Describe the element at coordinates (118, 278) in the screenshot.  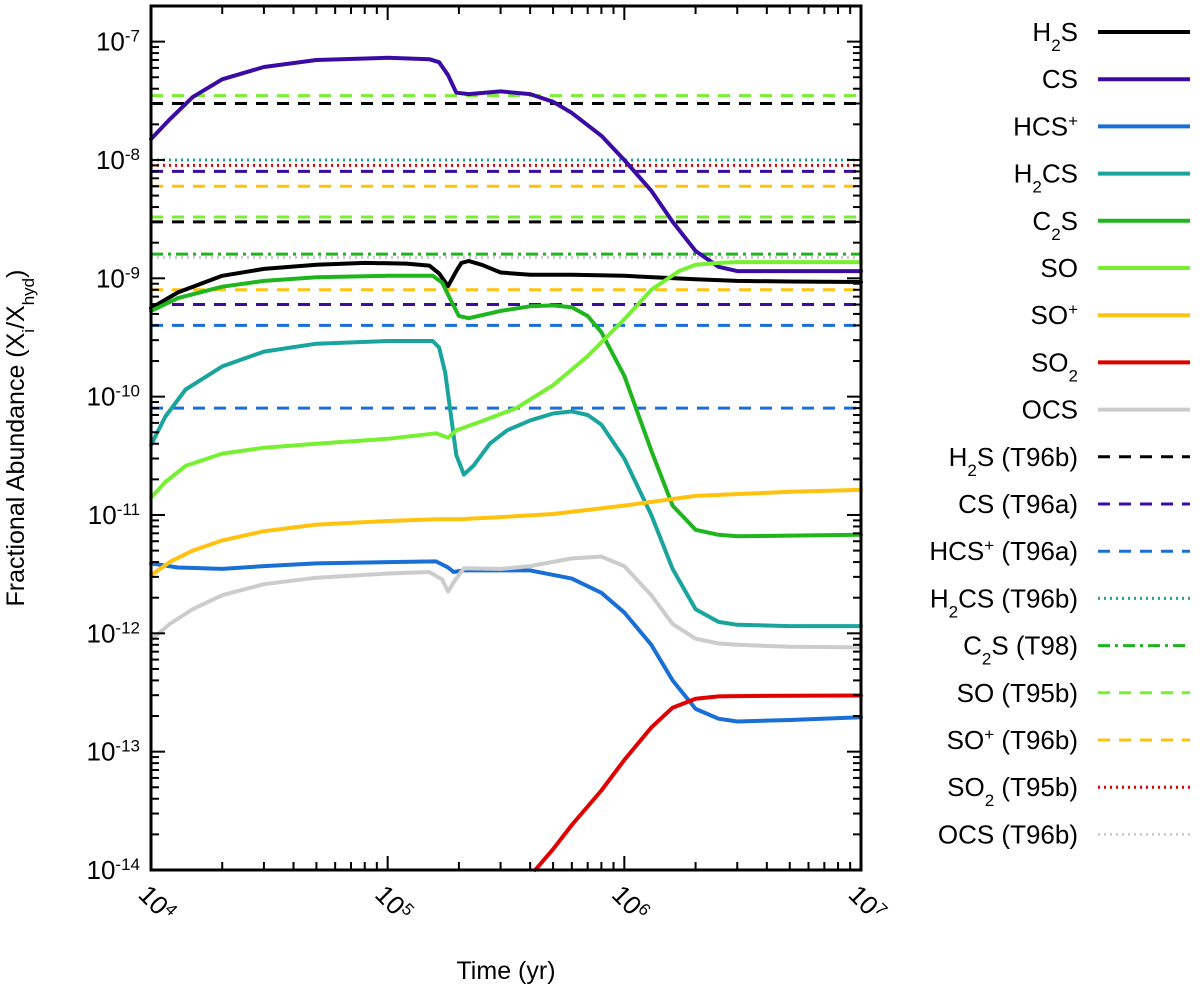
I see `y-tick-label: 10⁻⁹` at that location.